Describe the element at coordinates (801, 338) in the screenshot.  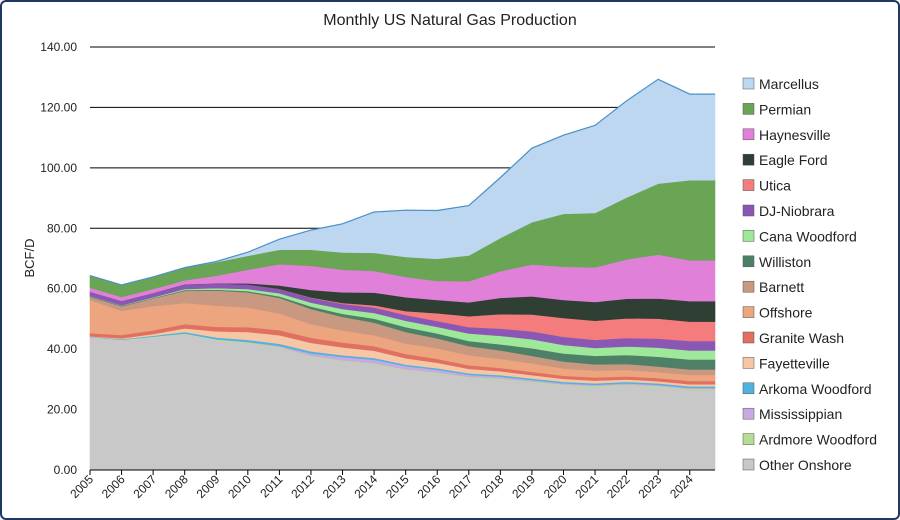
I see `legend-label-granite-wash: Granite Wash` at that location.